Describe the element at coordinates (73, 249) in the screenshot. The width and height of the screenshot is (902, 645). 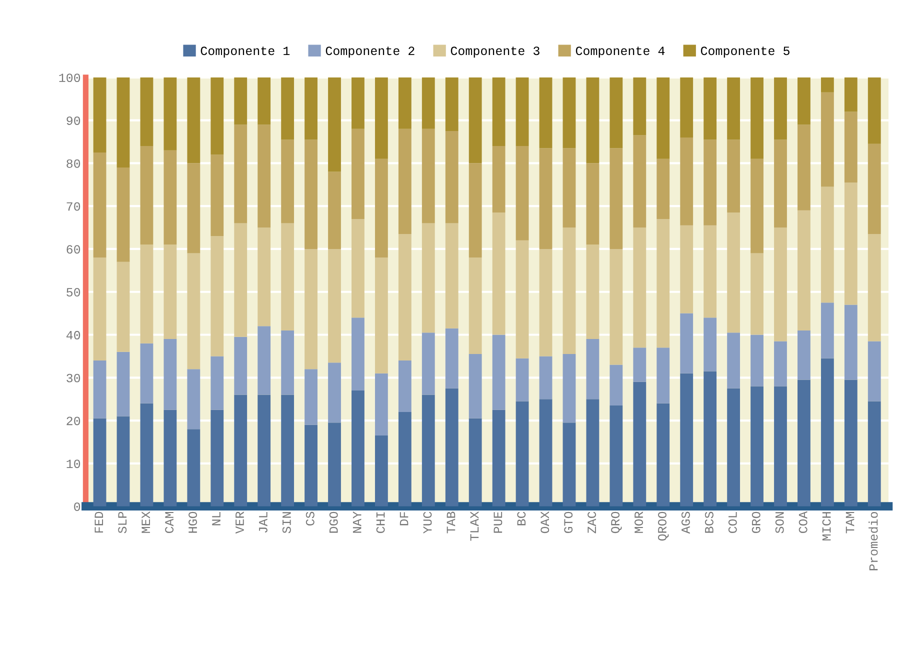
I see `y-tick-label: 60` at that location.